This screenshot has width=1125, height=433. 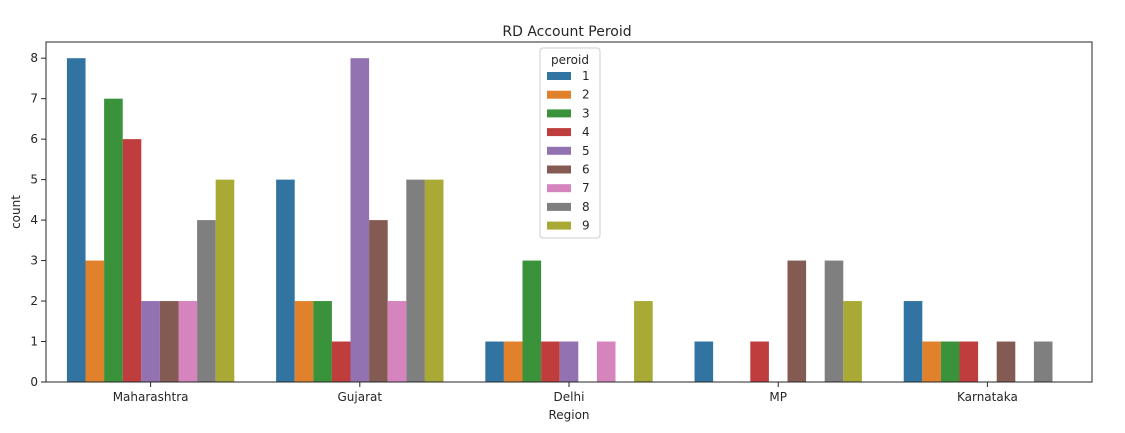 I want to click on y-axis-ticks: 0 1 2 3 4 5 6 7 8, so click(x=38, y=220).